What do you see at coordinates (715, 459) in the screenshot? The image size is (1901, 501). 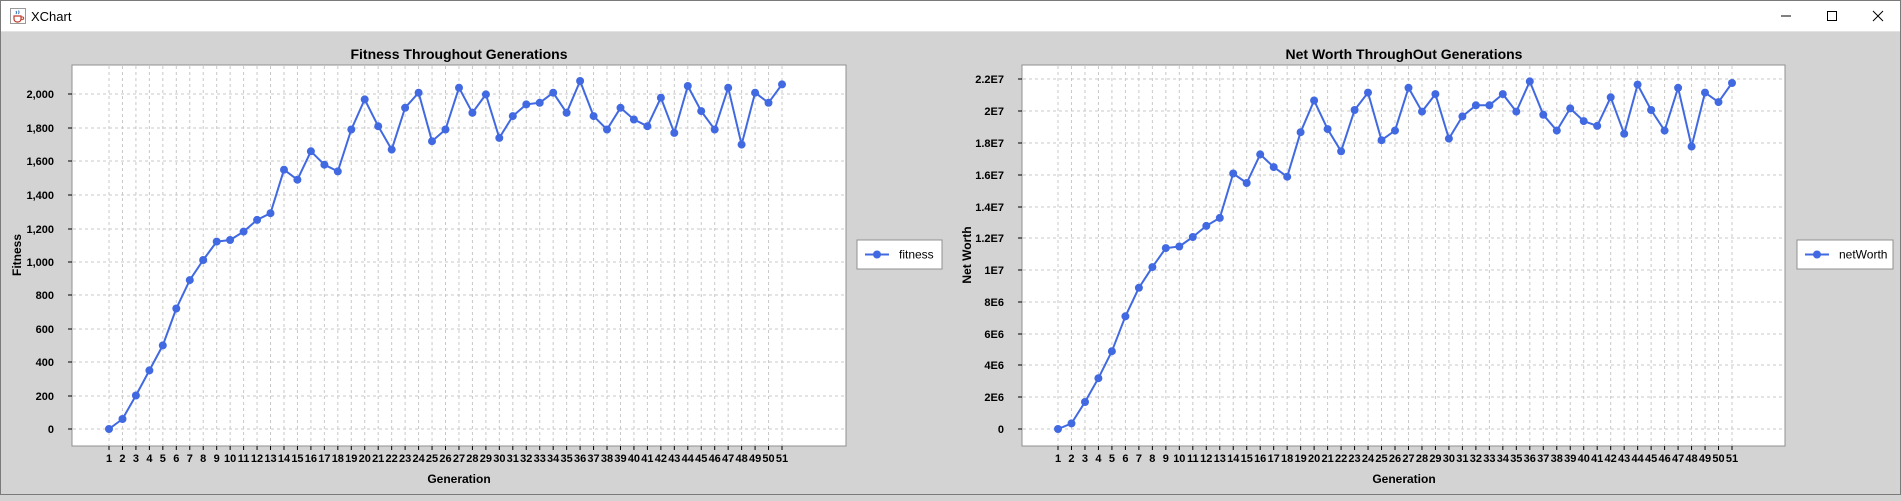 I see `x-tick-label: 46` at bounding box center [715, 459].